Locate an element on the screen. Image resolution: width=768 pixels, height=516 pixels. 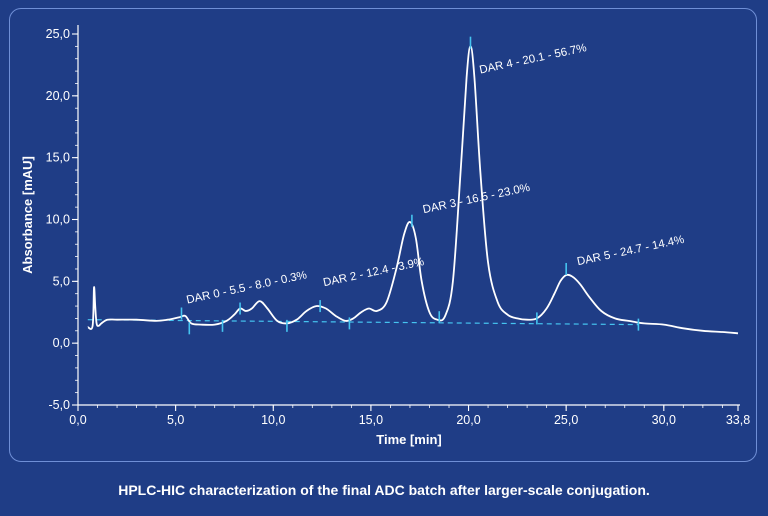
y-tick-label: -5,0 is located at coordinates (59, 405).